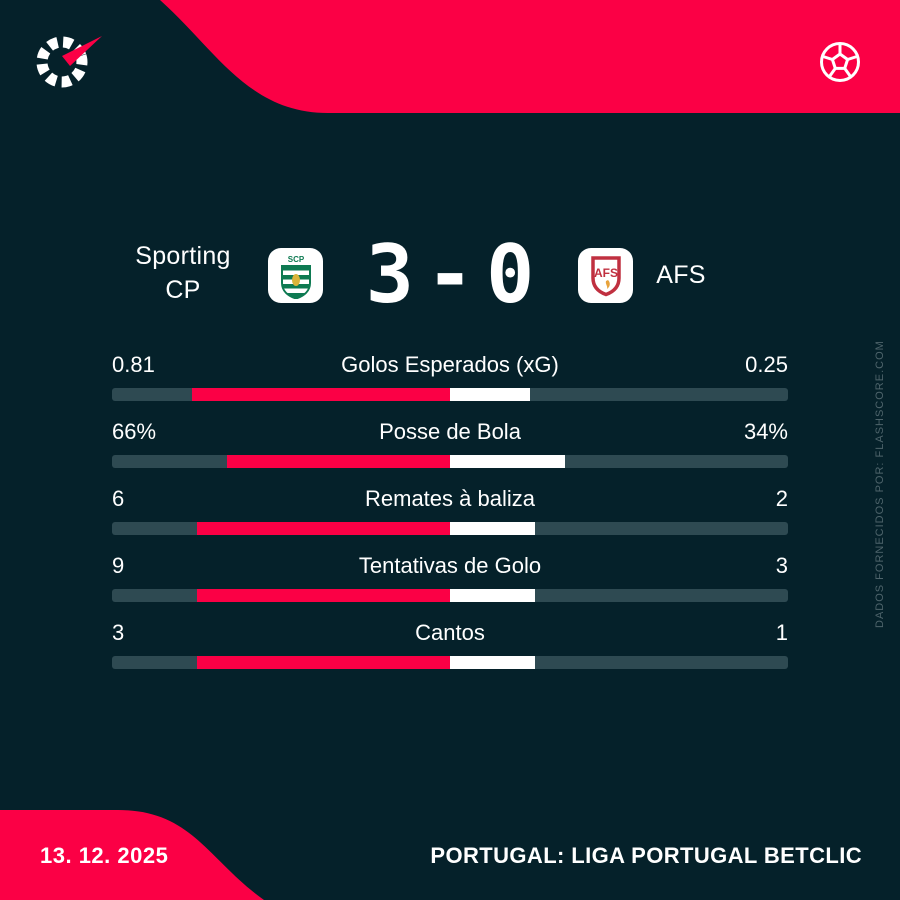 The width and height of the screenshot is (900, 900). I want to click on score: 3 - 0, so click(450, 275).